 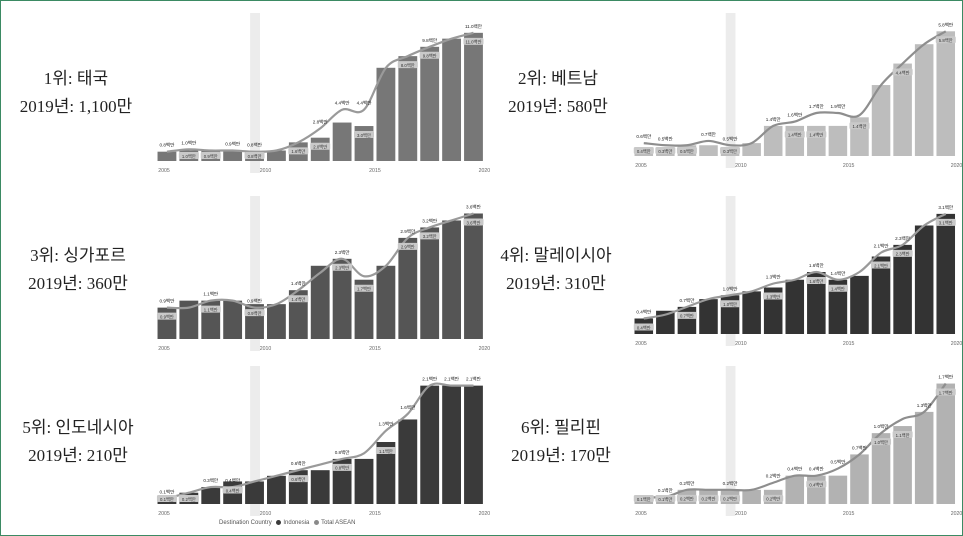 I want to click on point-data-label: 0.3백만, so click(x=211, y=480).